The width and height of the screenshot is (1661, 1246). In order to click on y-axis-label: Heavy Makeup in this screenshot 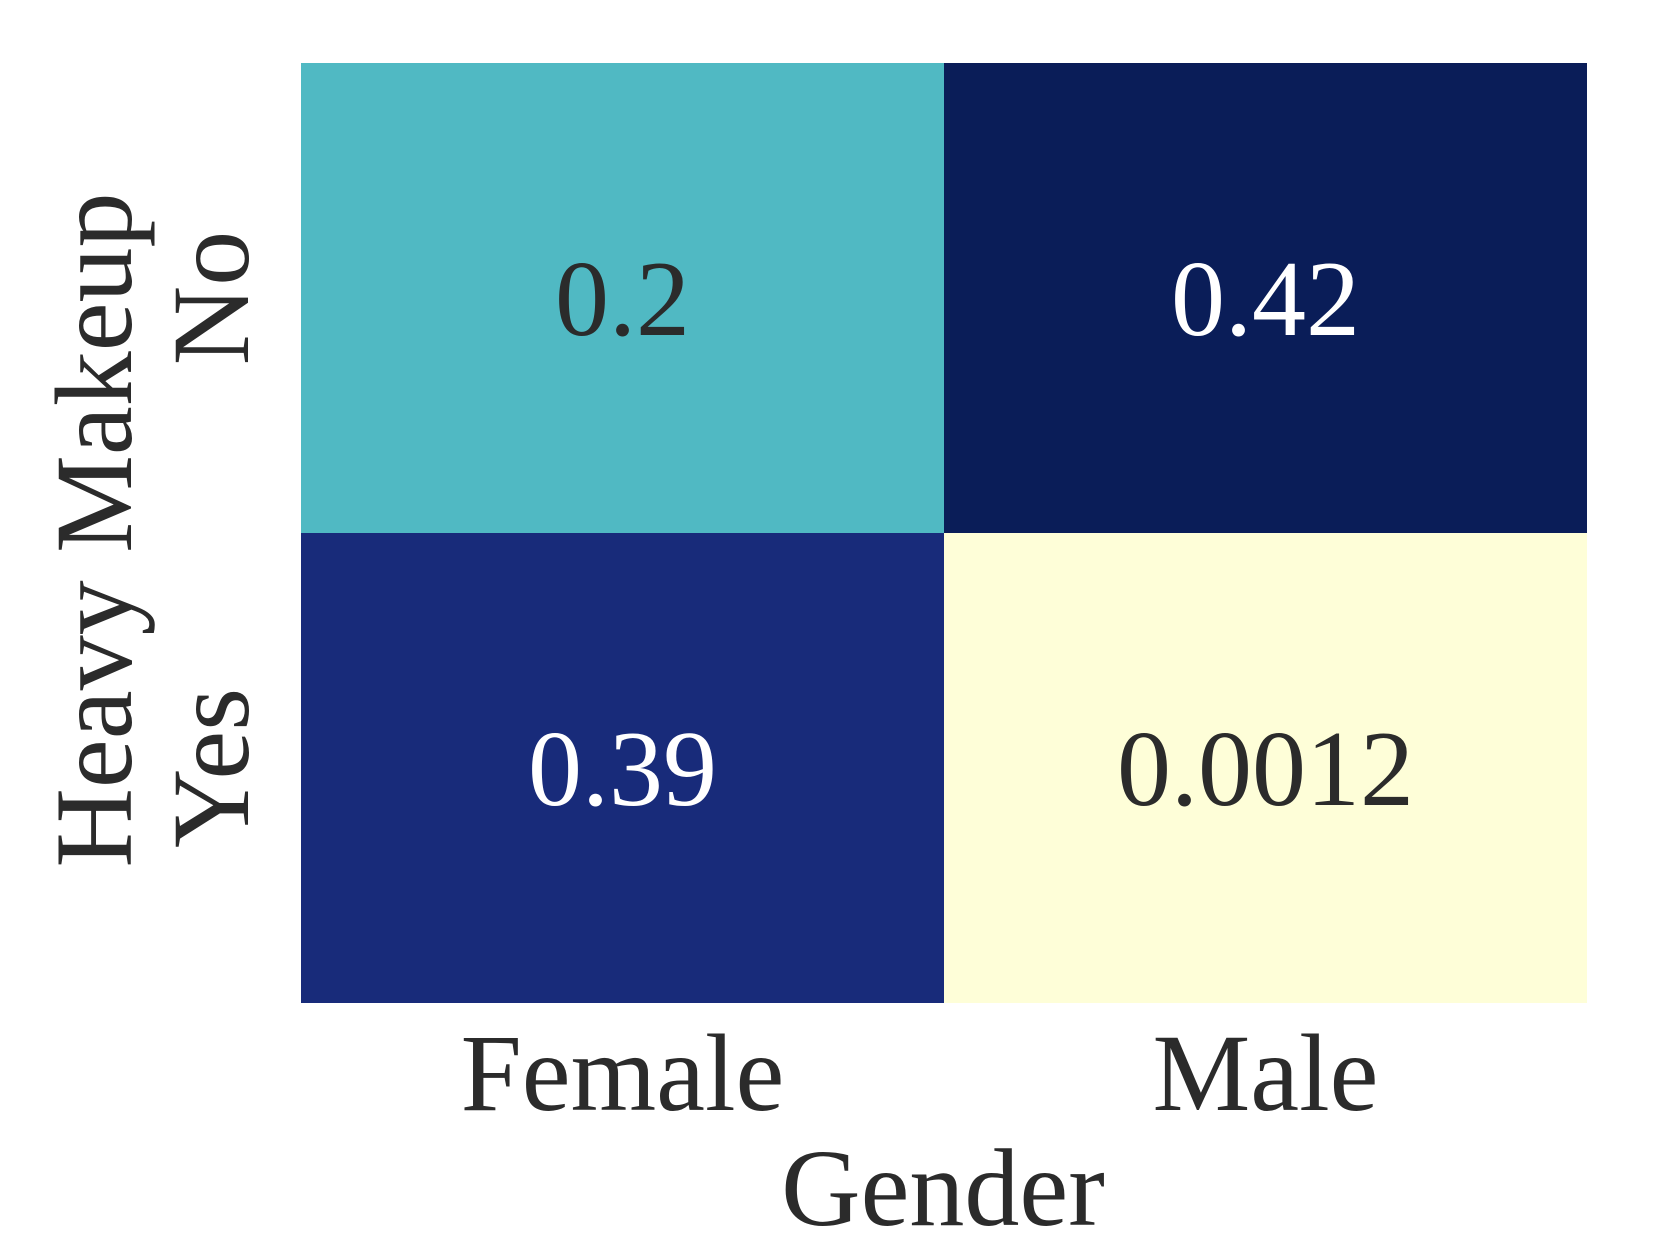, I will do `click(94, 529)`.